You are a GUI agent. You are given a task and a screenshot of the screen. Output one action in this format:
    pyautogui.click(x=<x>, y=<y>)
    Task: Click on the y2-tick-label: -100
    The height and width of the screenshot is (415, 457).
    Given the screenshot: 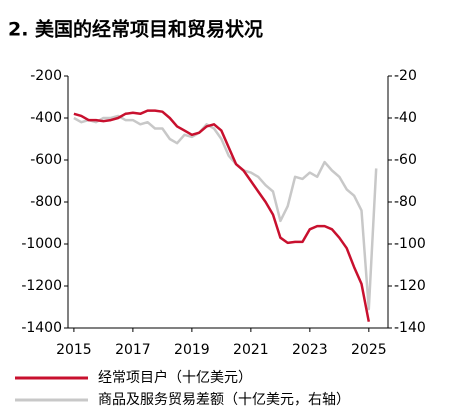 What is the action you would take?
    pyautogui.click(x=410, y=244)
    